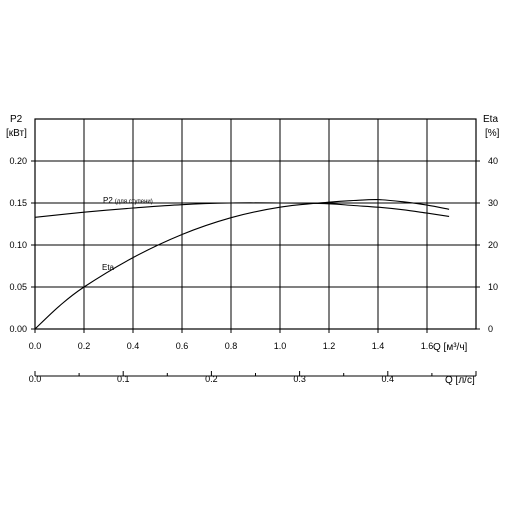 Image resolution: width=508 pixels, height=508 pixels. Describe the element at coordinates (388, 379) in the screenshot. I see `x-secondary-tick-label: 0.4` at that location.